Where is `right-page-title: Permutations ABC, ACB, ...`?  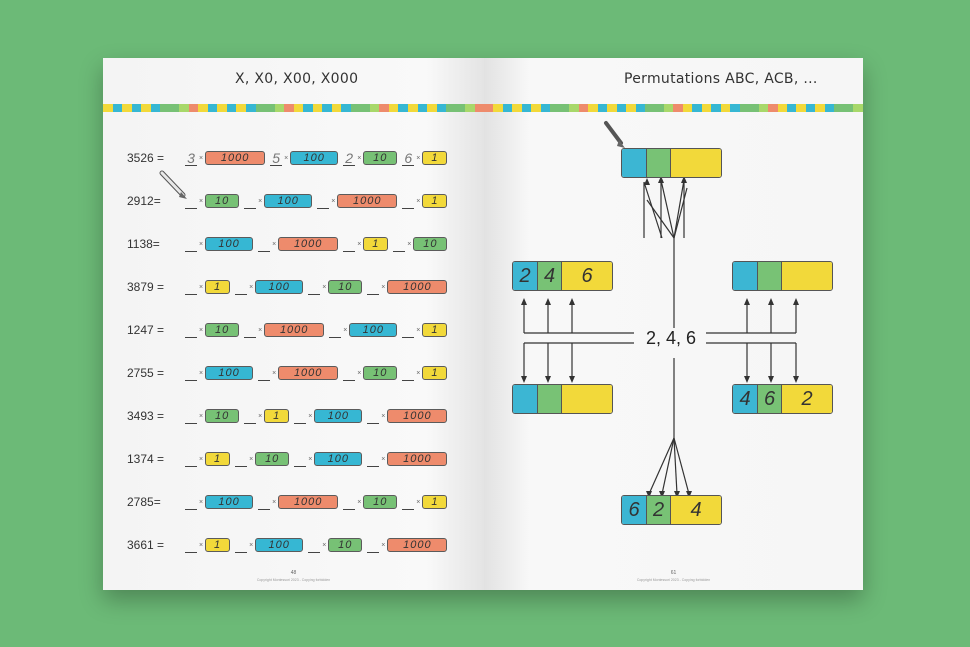
right-page-title: Permutations ABC, ACB, ... is located at coordinates (721, 79).